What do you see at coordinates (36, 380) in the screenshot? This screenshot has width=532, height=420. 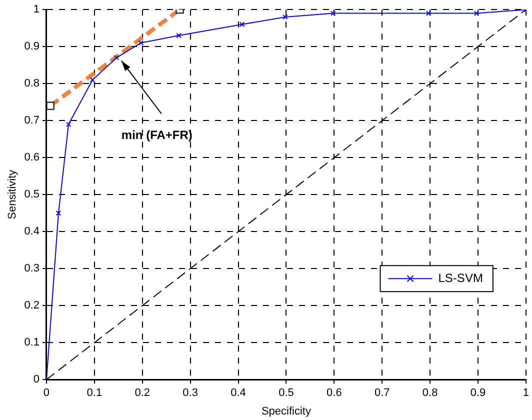 I see `y-tick-label: 0` at bounding box center [36, 380].